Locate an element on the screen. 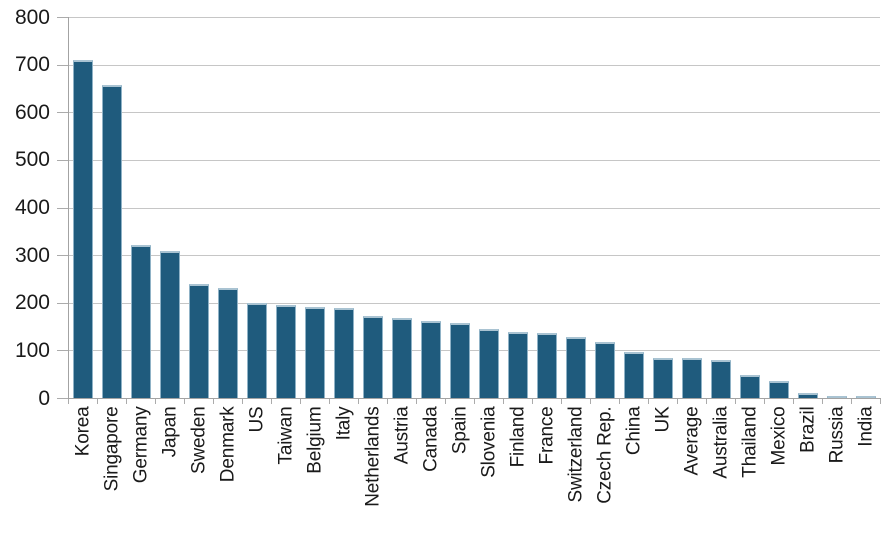  bar-austria is located at coordinates (401, 358).